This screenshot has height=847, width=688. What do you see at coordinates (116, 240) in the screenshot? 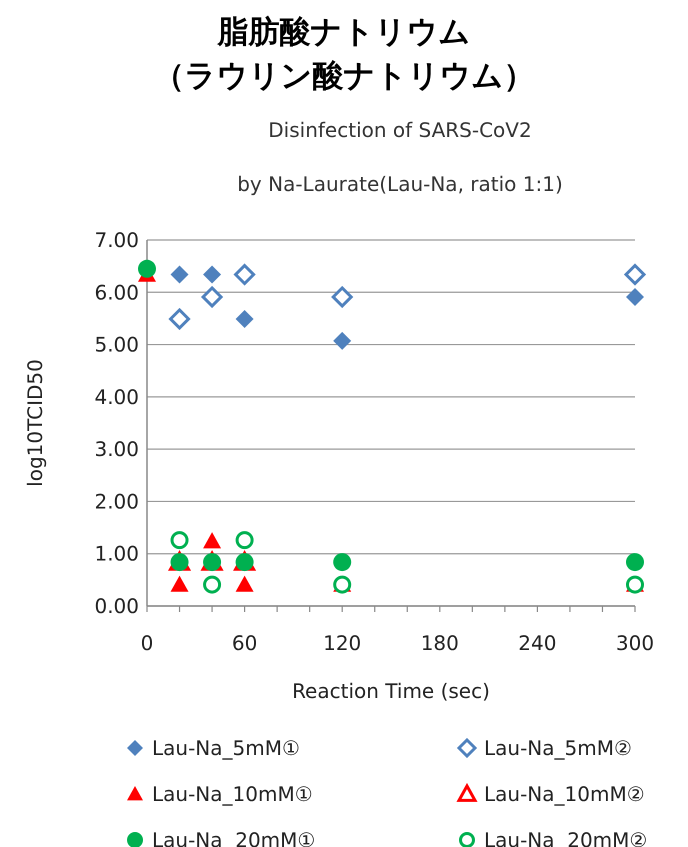
I see `y-tick-label: 7.00` at bounding box center [116, 240].